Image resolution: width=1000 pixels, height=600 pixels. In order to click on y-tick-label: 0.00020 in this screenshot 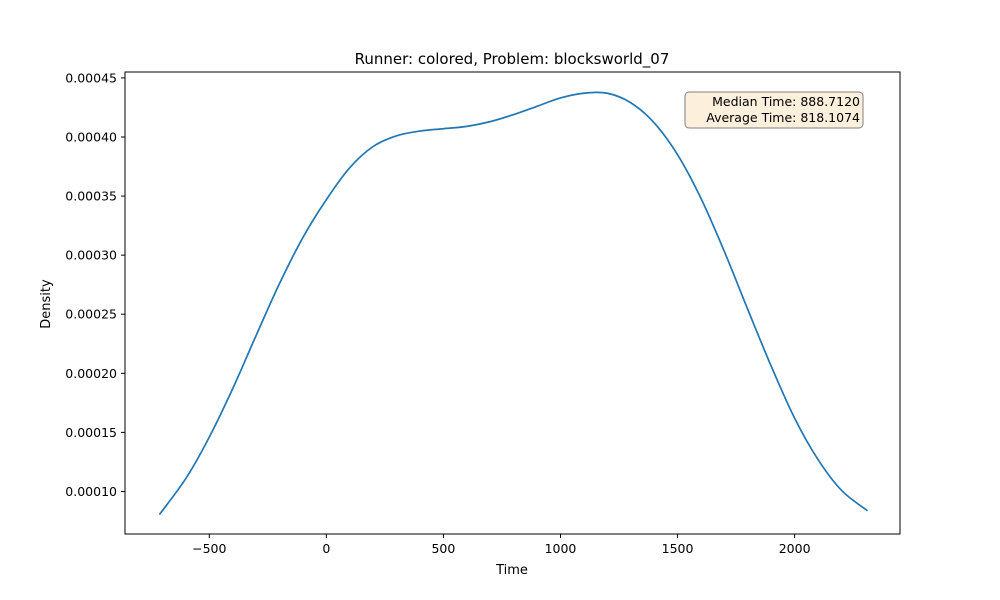, I will do `click(91, 373)`.